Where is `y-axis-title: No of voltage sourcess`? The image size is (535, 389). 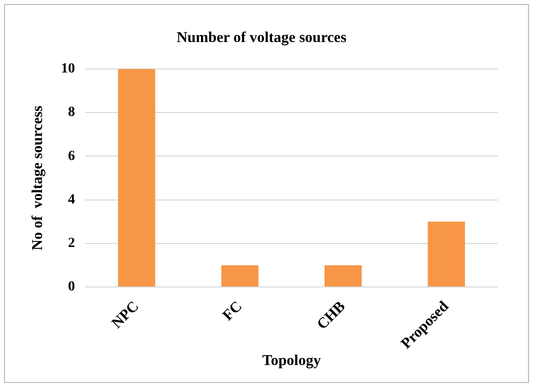
y-axis-title: No of voltage sourcess is located at coordinates (38, 178).